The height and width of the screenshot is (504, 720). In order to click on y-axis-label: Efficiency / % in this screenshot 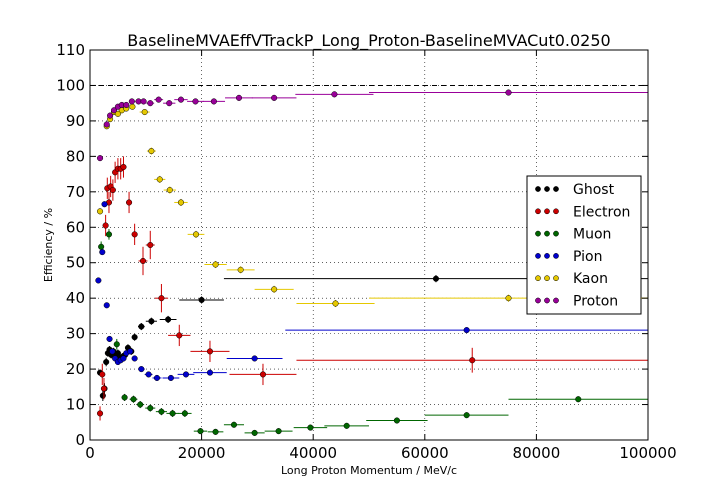, I will do `click(48, 245)`.